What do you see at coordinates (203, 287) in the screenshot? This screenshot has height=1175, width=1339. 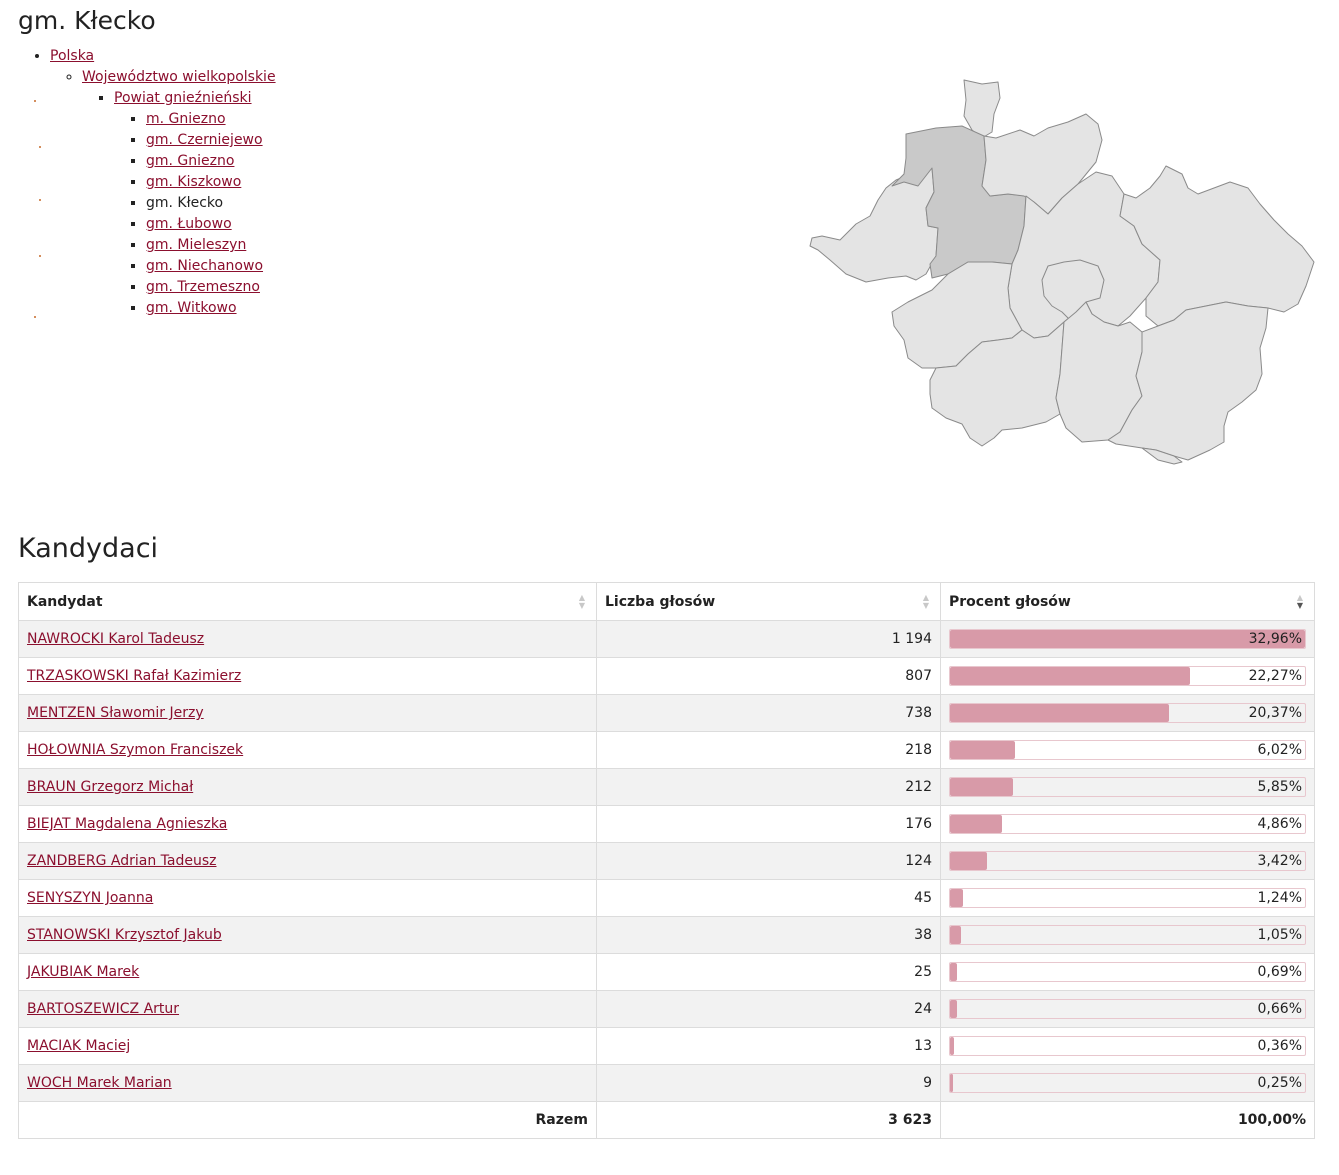 I see `municipality-link: gm. Trzemeszno` at bounding box center [203, 287].